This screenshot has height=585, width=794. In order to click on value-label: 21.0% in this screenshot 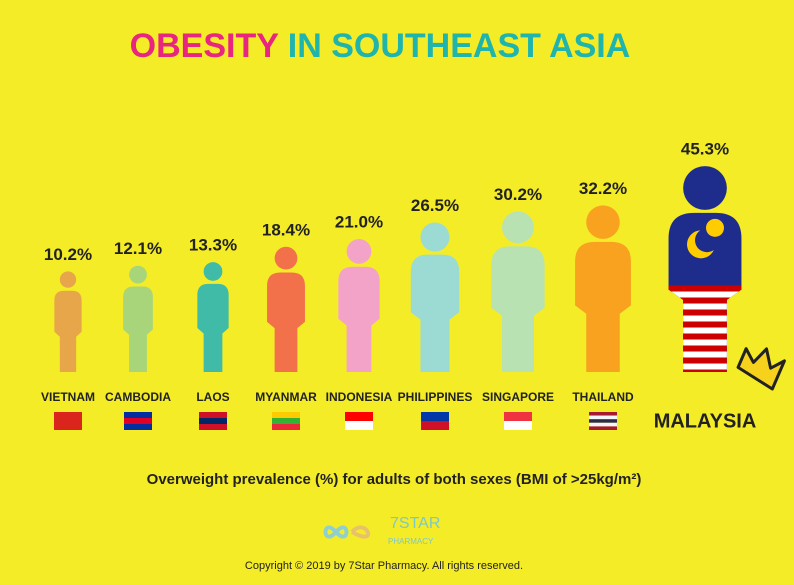, I will do `click(359, 221)`.